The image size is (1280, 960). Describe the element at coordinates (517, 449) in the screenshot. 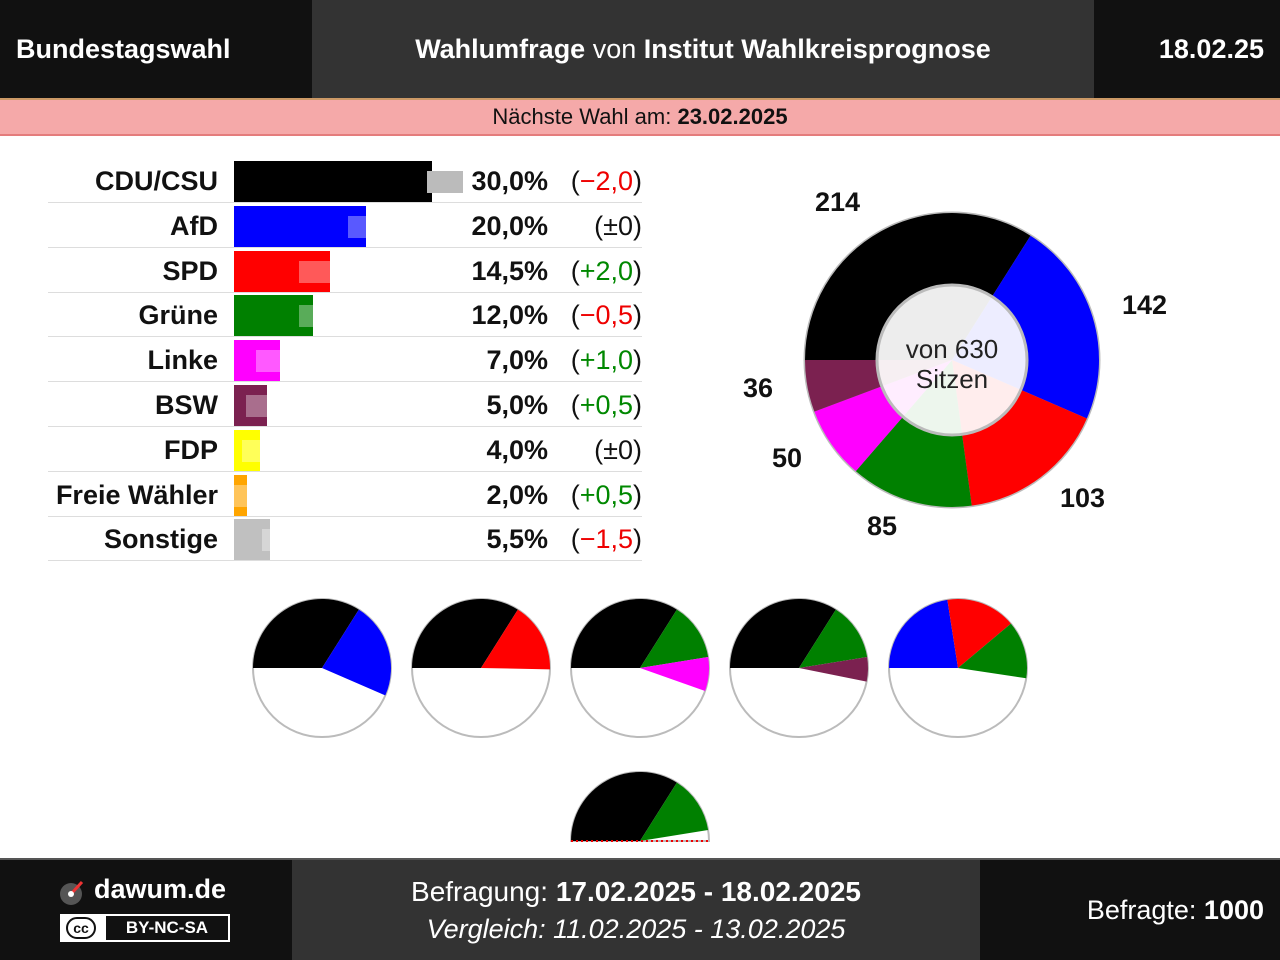

I see `party-value: 4,0%` at that location.